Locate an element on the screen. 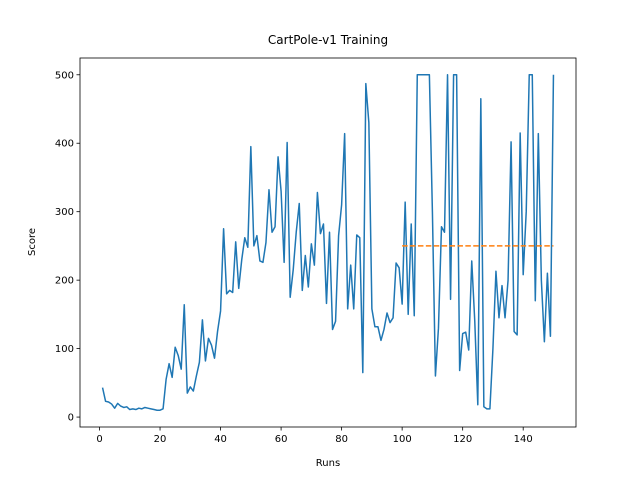 This screenshot has width=640, height=480. x-tick-label: 0 is located at coordinates (99, 439).